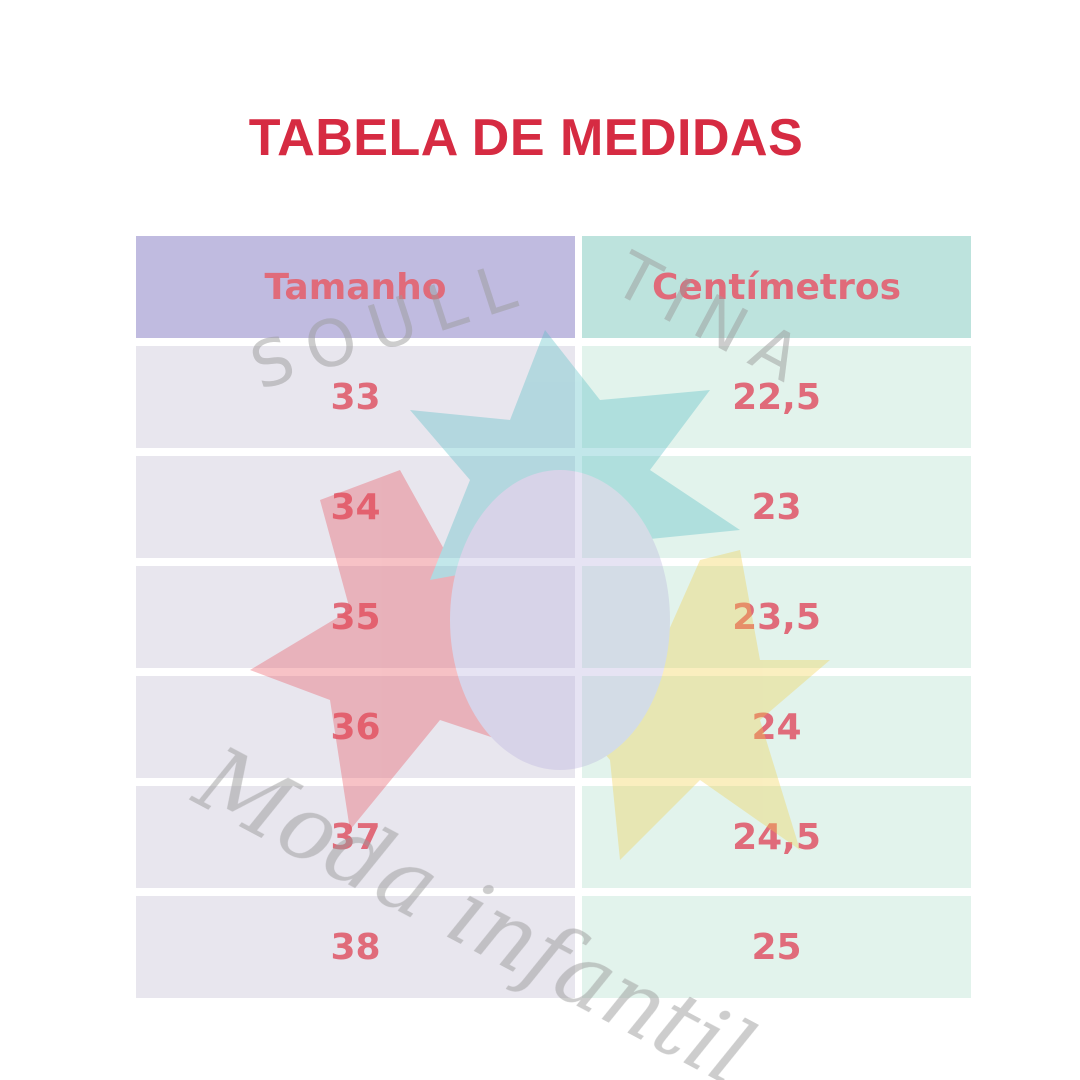  What do you see at coordinates (355, 617) in the screenshot?
I see `table-cell: 35` at bounding box center [355, 617].